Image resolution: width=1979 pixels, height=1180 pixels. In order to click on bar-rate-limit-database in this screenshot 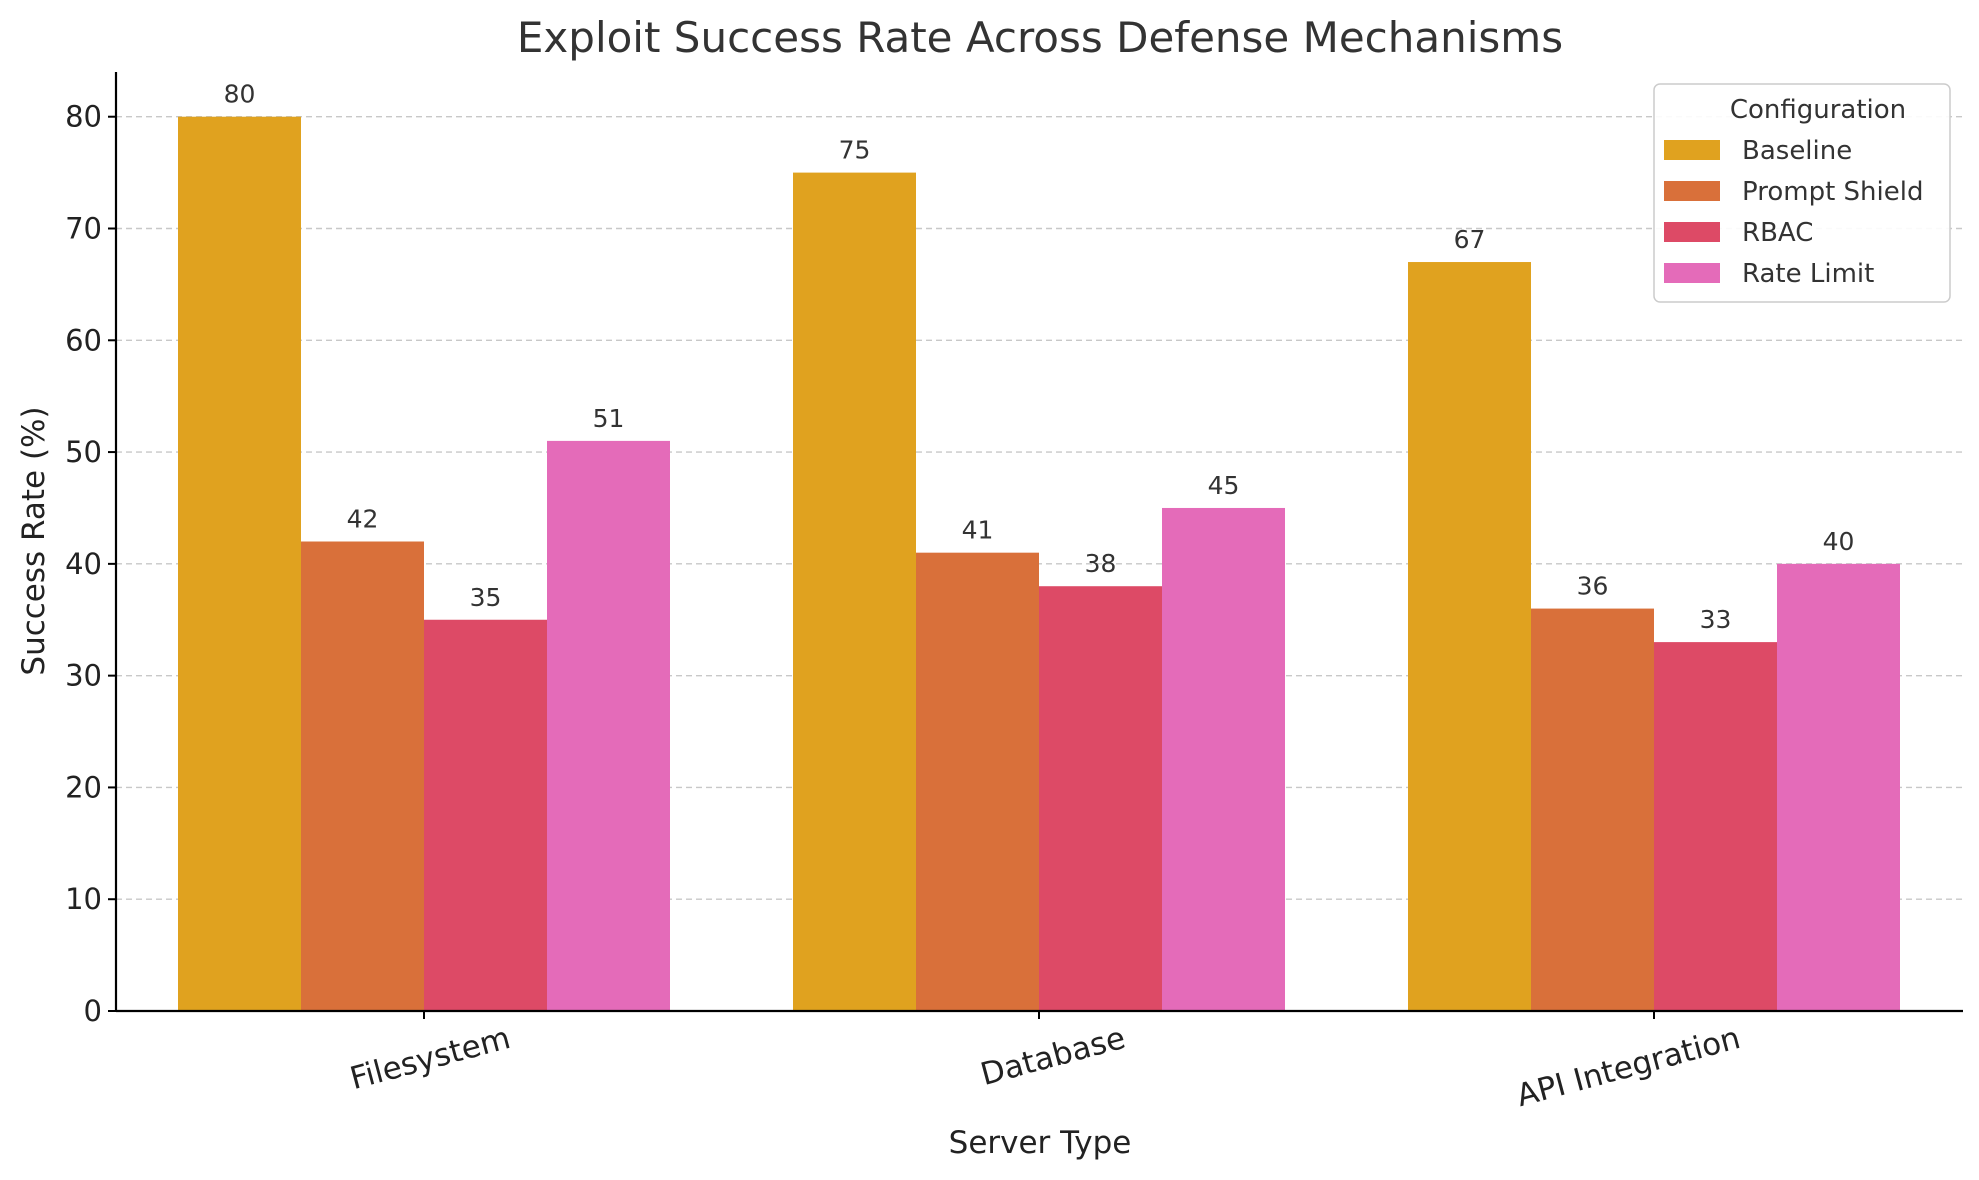, I will do `click(1223, 759)`.